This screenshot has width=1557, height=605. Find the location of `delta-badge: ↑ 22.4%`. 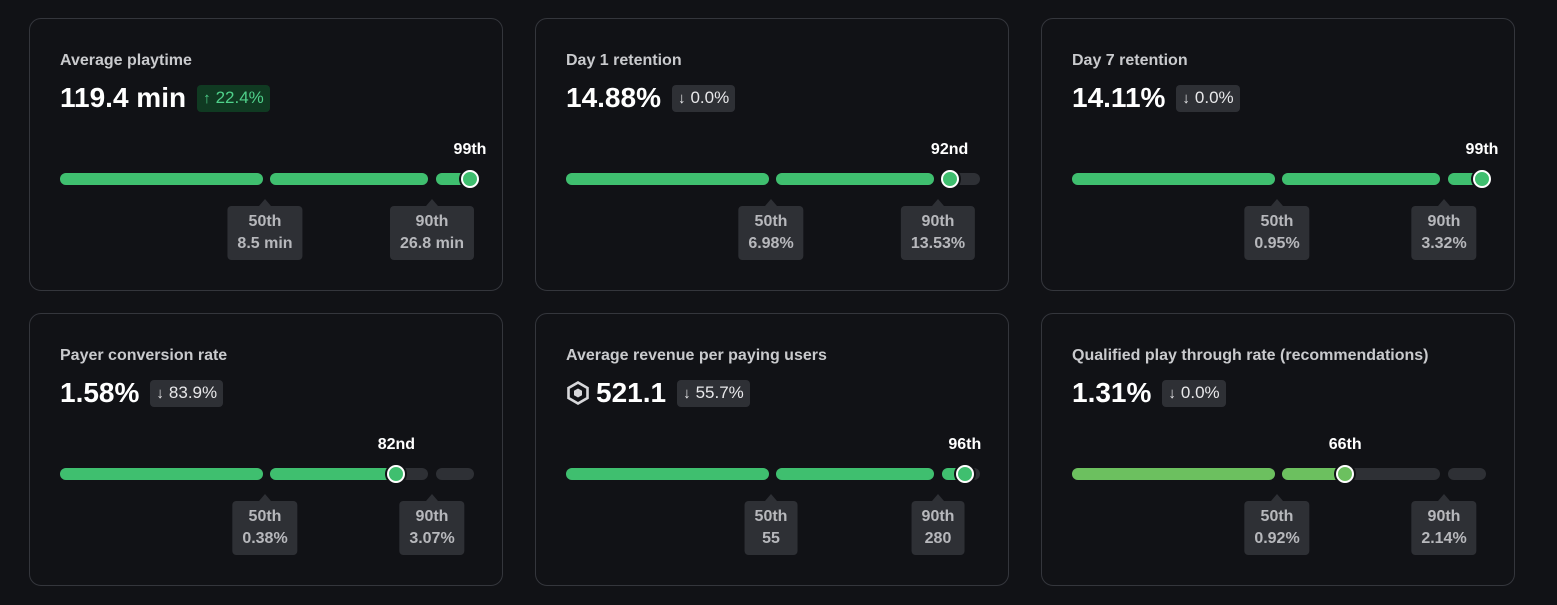

delta-badge: ↑ 22.4% is located at coordinates (233, 98).